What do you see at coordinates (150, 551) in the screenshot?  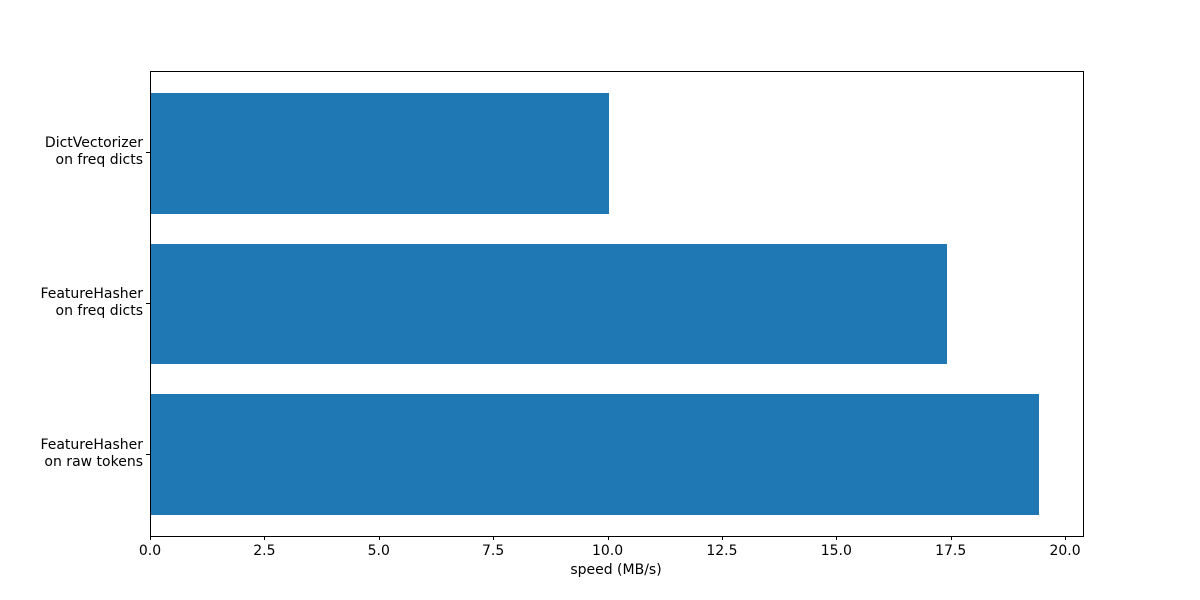 I see `x-tick-label: 0.0` at bounding box center [150, 551].